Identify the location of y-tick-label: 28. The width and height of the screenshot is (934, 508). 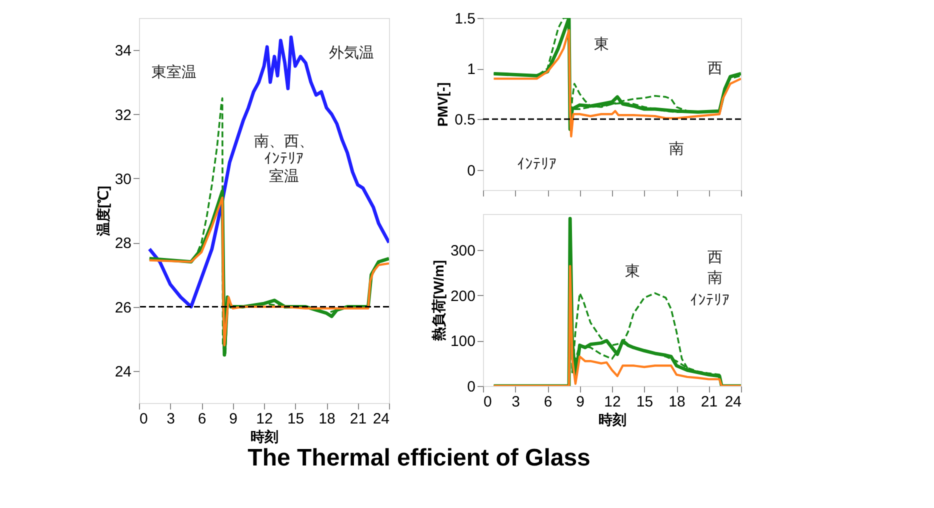
(123, 243).